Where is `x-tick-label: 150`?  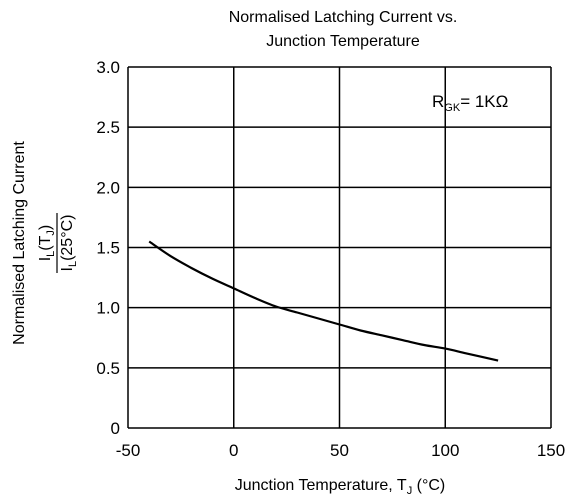
x-tick-label: 150 is located at coordinates (551, 450).